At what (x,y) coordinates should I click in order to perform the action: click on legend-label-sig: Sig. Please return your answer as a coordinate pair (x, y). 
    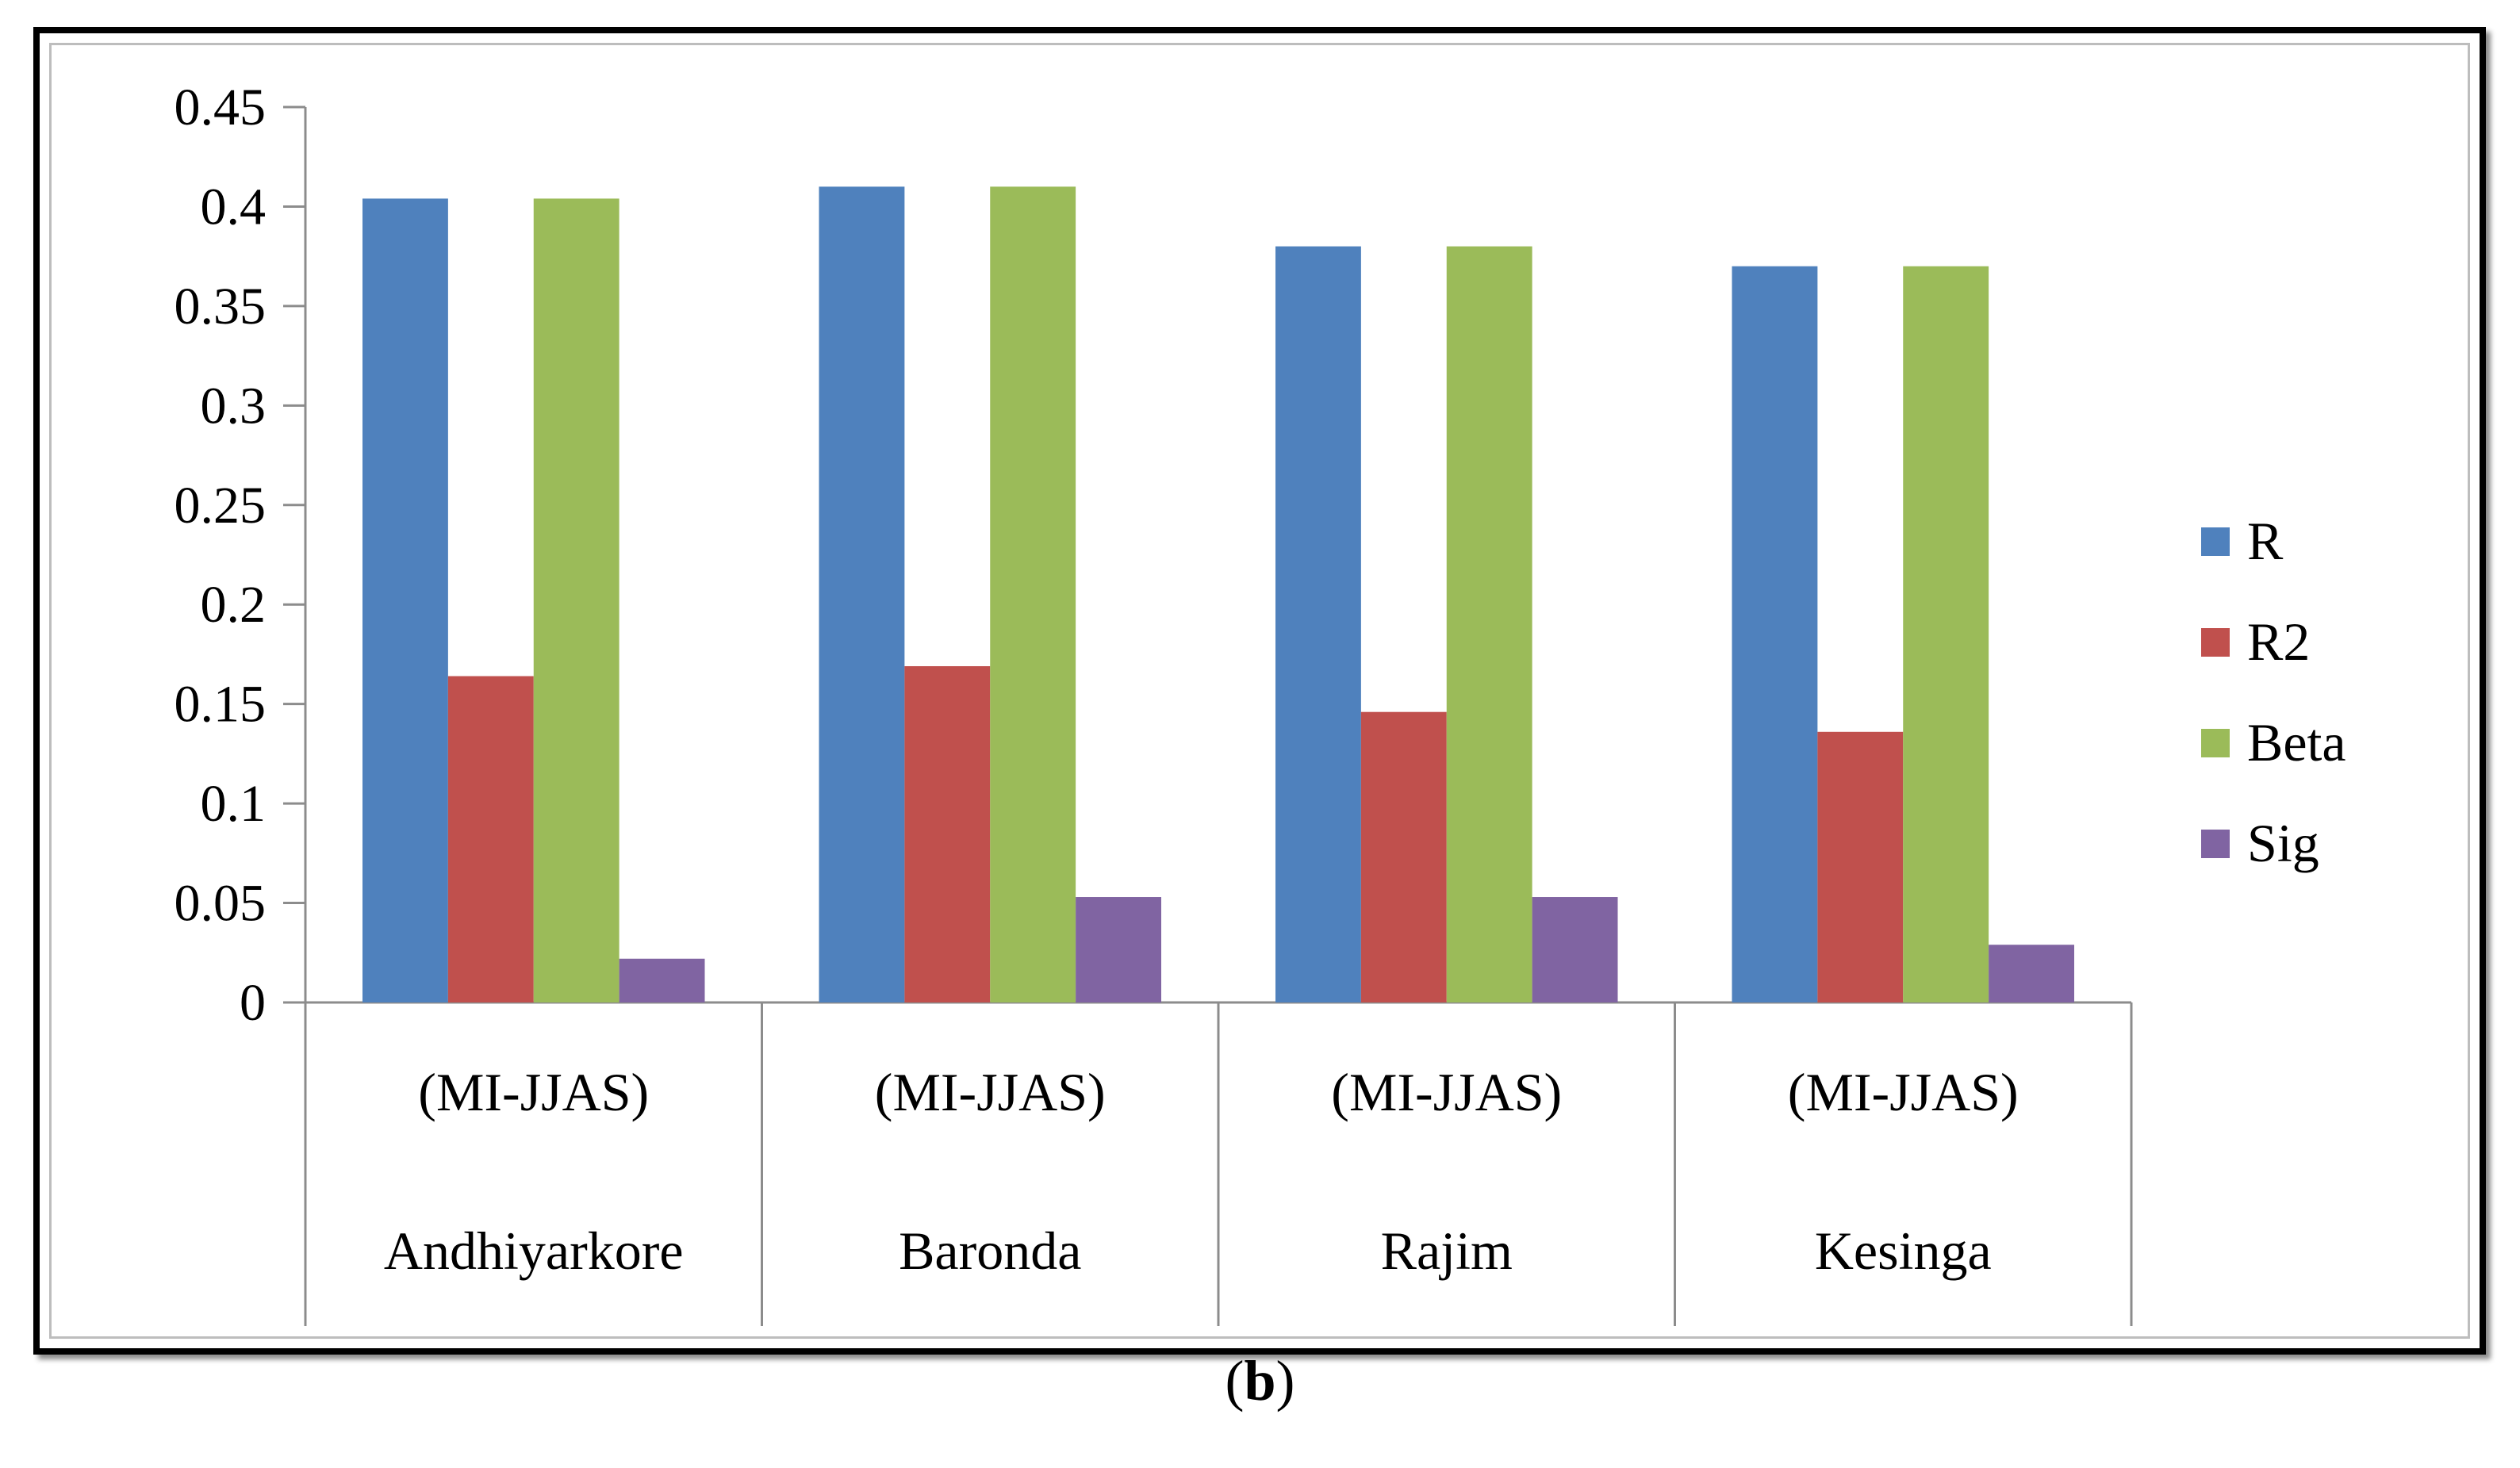
    Looking at the image, I should click on (2283, 843).